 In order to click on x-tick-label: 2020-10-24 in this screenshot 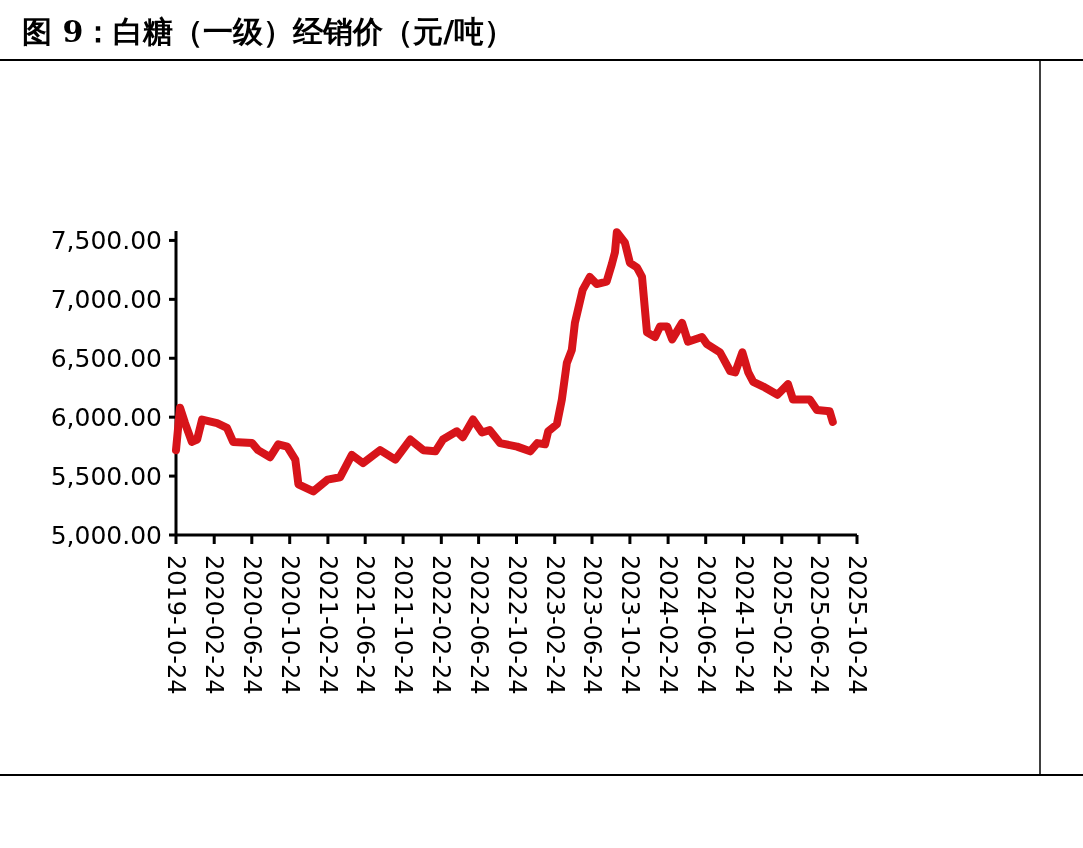, I will do `click(289, 625)`.